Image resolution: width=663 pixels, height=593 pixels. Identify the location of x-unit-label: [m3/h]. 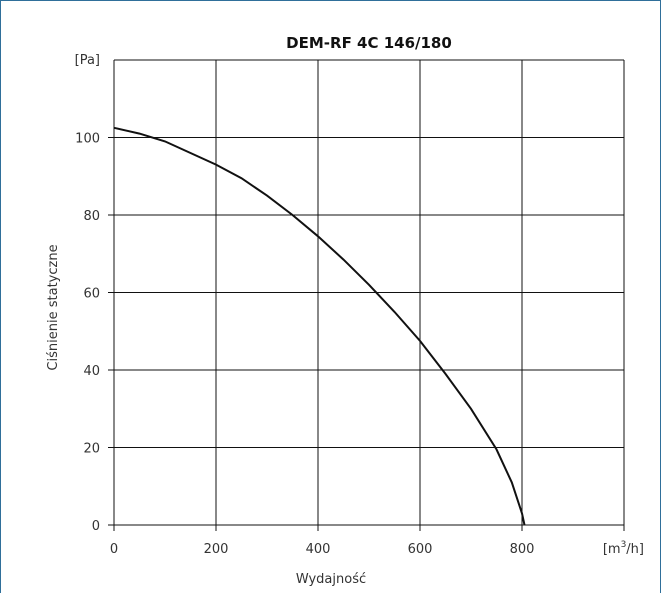
(623, 548).